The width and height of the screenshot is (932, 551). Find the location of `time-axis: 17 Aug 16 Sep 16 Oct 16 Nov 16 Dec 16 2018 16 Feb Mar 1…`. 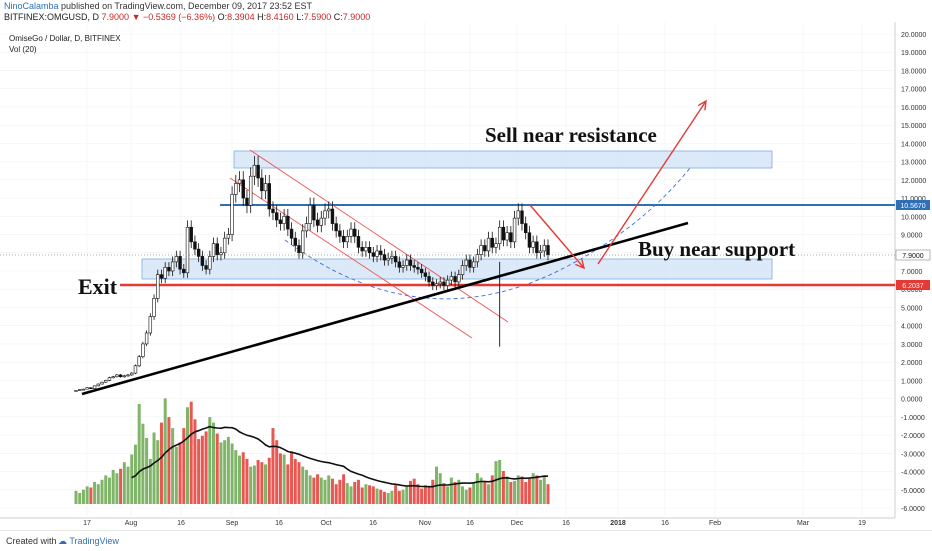

time-axis: 17 Aug 16 Sep 16 Oct 16 Nov 16 Dec 16 2018 16 Feb Mar 1… is located at coordinates (474, 523).